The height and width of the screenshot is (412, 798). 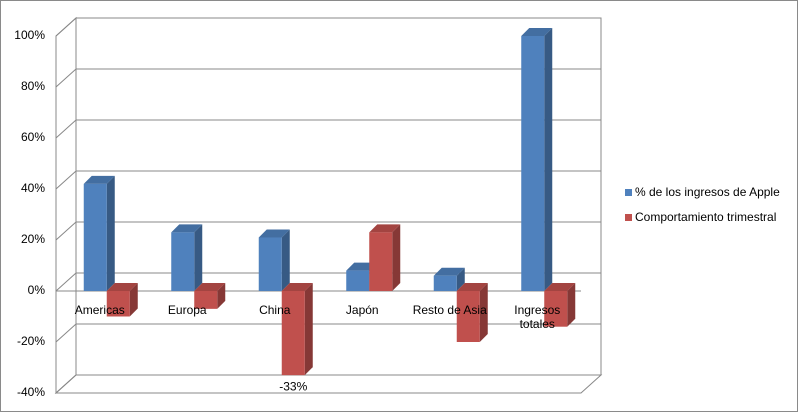 I want to click on x-tick-label: Europa, so click(x=187, y=310).